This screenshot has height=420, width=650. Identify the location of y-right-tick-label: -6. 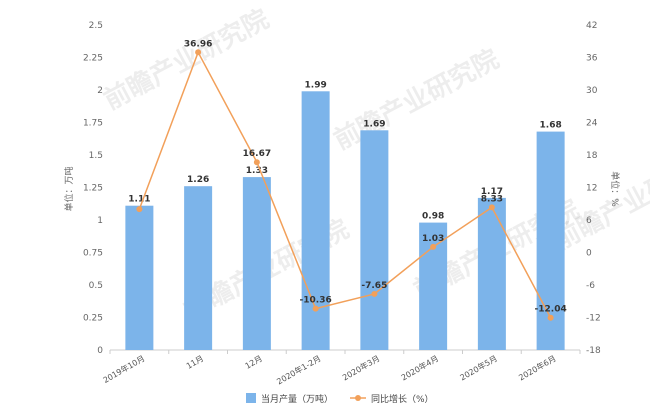
(590, 286).